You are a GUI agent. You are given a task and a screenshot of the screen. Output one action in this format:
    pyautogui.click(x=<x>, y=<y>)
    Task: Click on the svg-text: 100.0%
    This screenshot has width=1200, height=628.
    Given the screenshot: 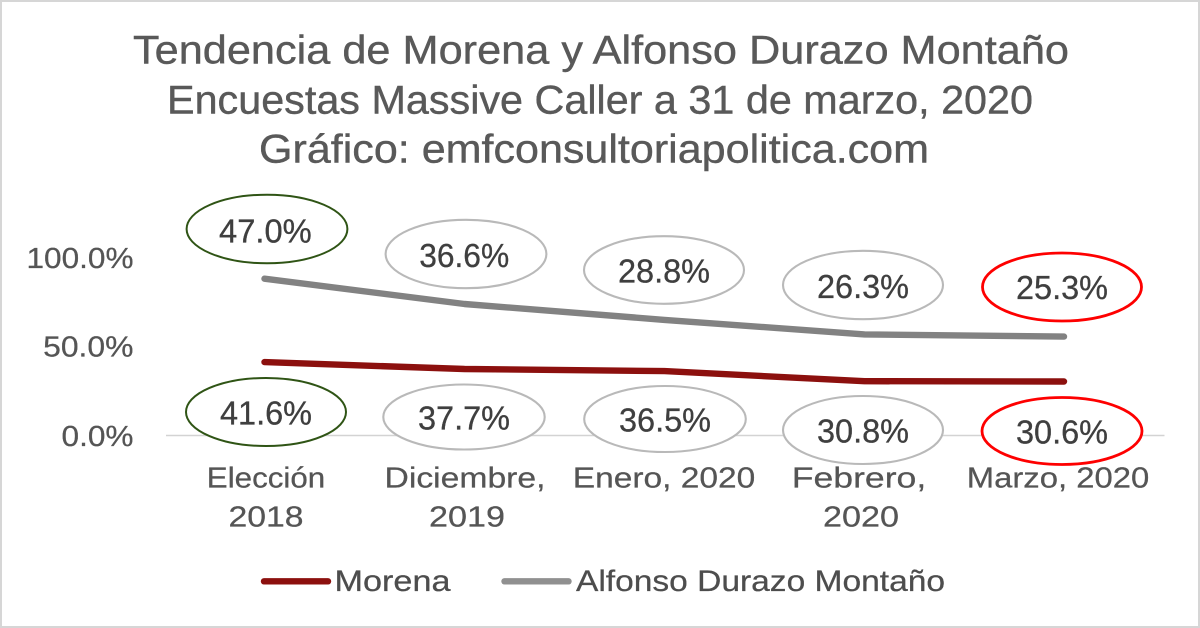 What is the action you would take?
    pyautogui.click(x=80, y=259)
    